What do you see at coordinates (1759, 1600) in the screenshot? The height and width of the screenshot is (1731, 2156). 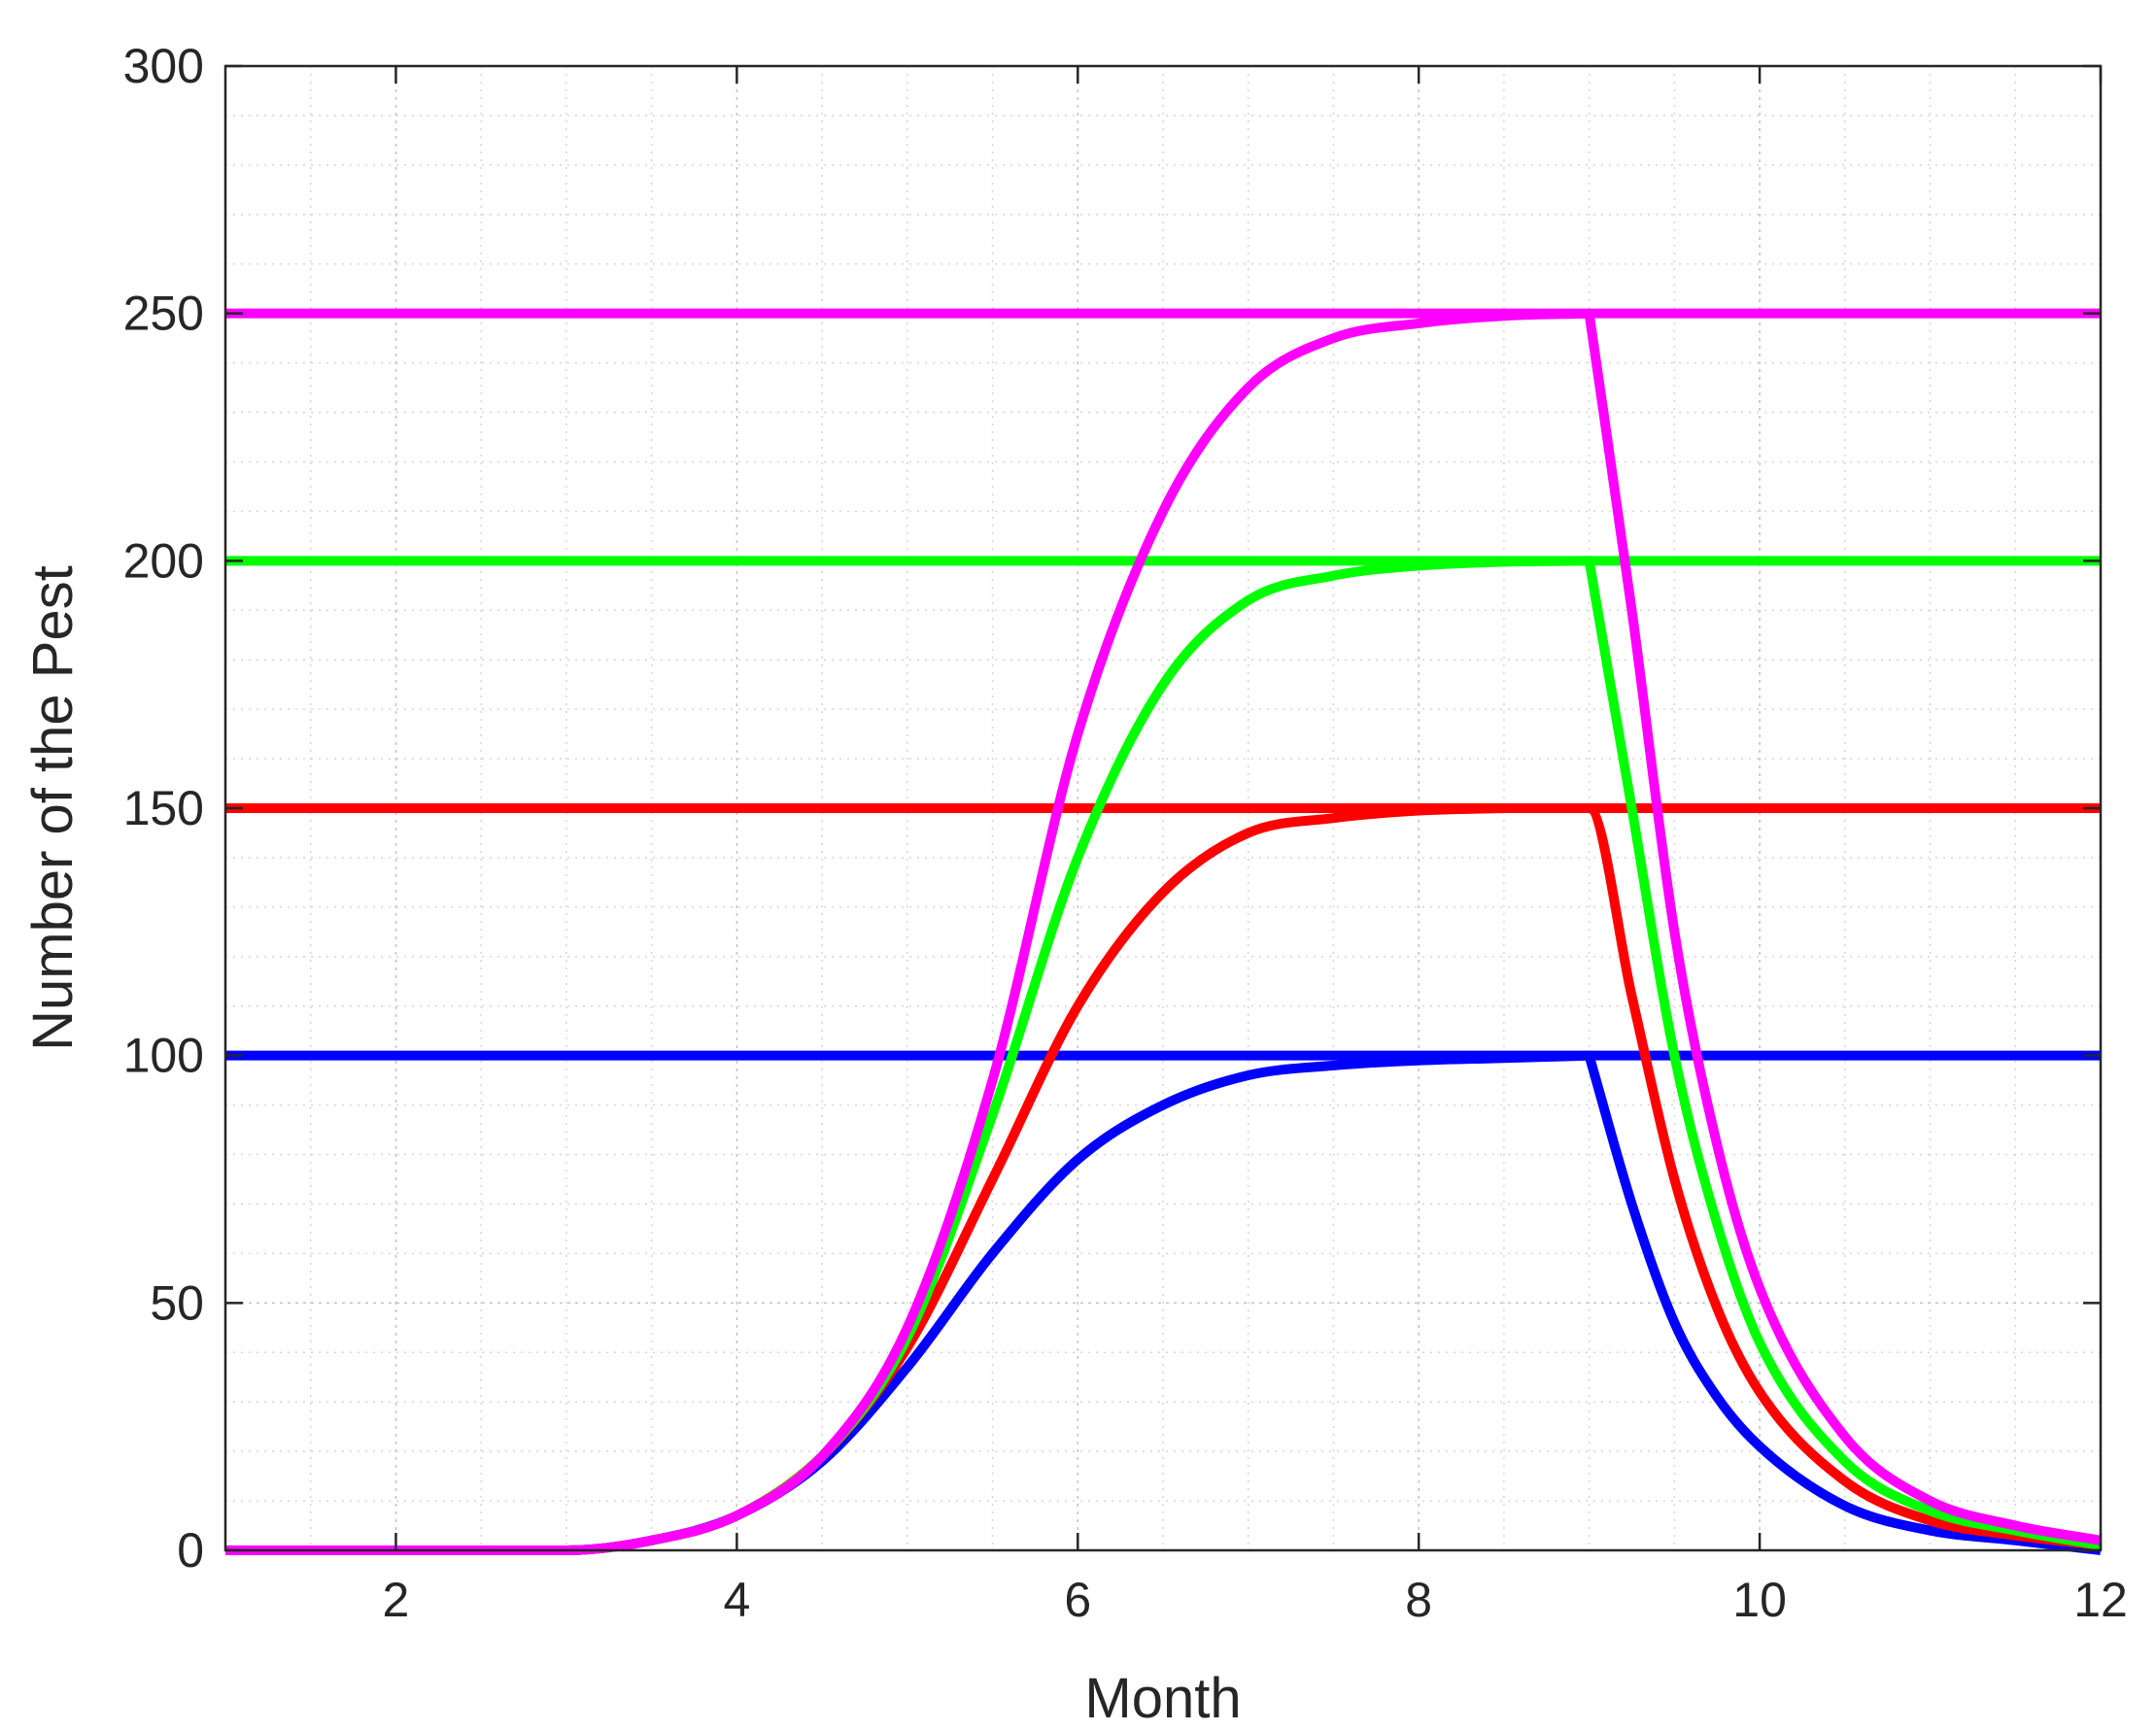 I see `x-tick-label: 10` at bounding box center [1759, 1600].